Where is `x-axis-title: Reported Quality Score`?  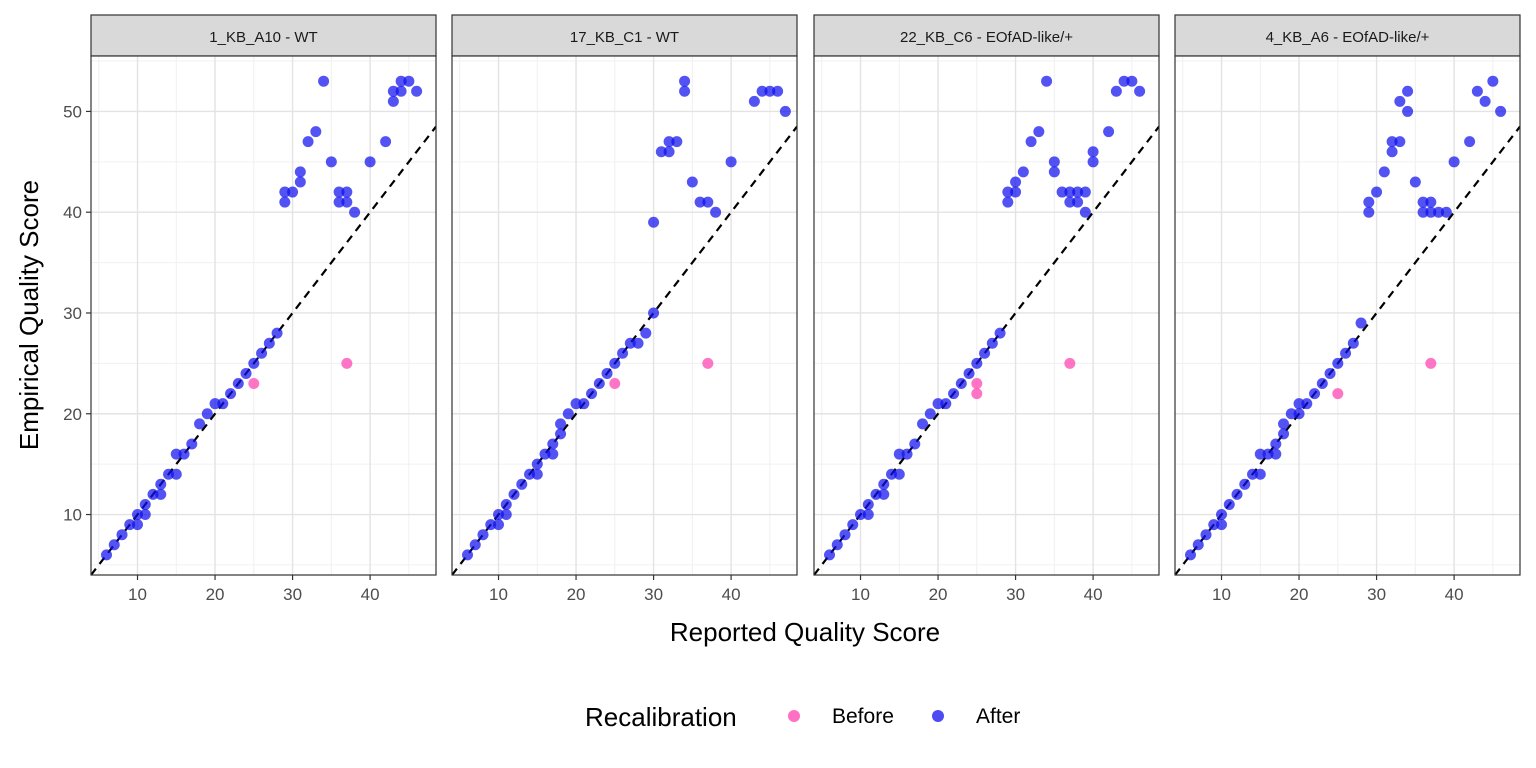 x-axis-title: Reported Quality Score is located at coordinates (805, 632).